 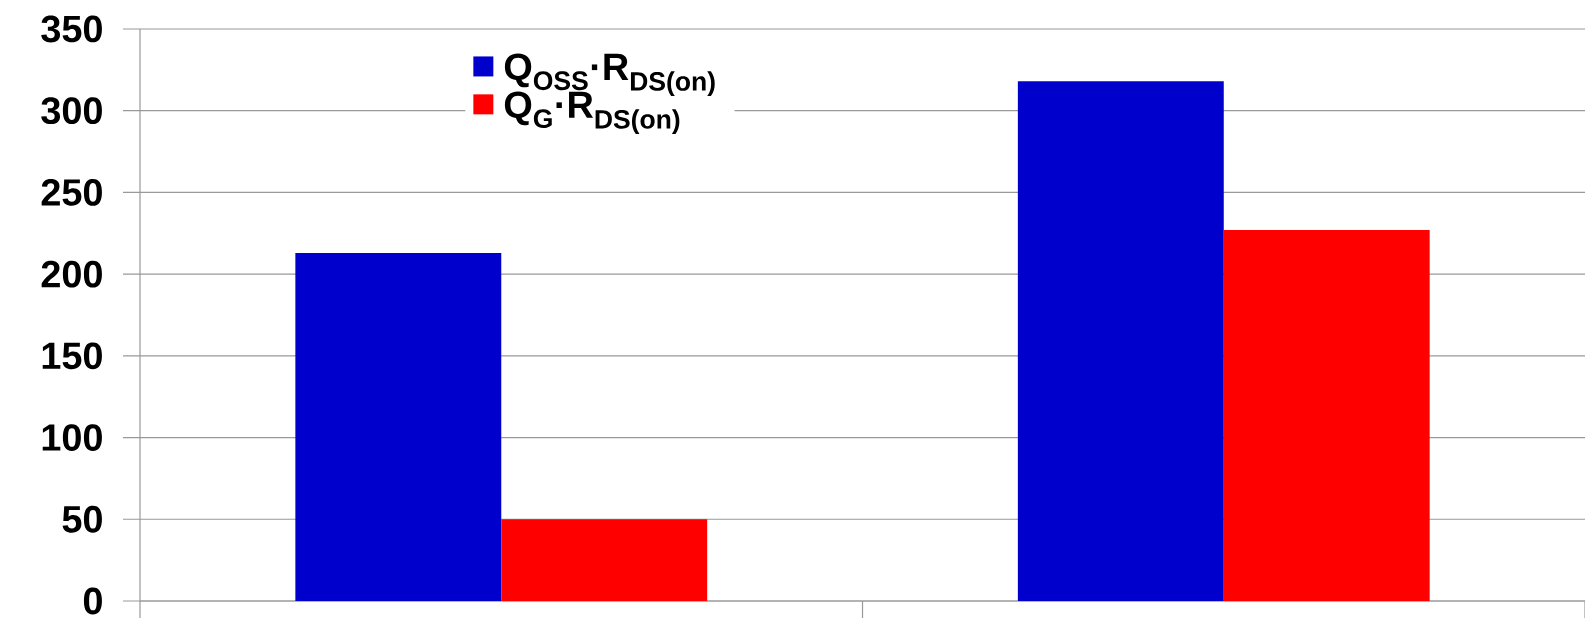 I want to click on y-tick-label: 0, so click(x=92, y=601).